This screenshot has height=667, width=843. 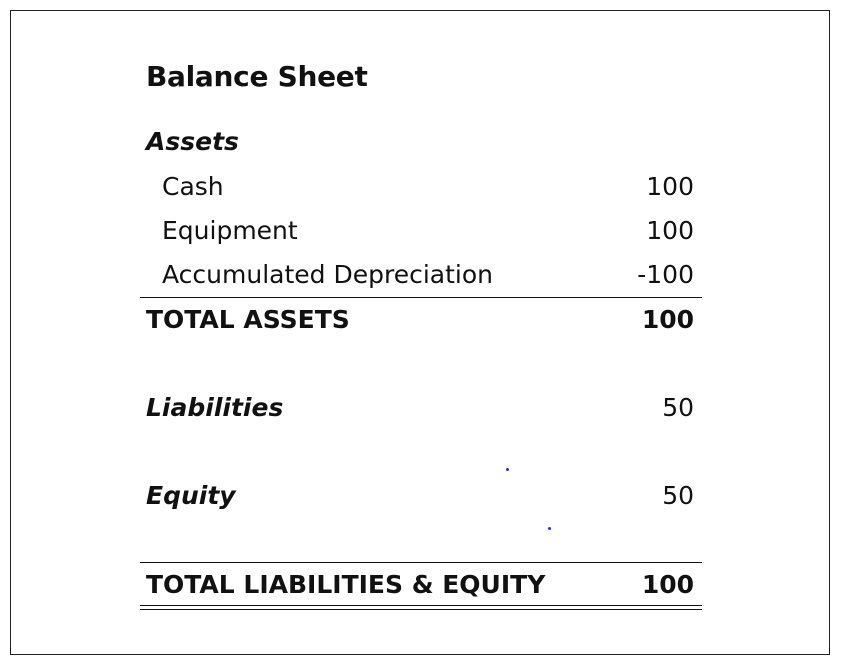 What do you see at coordinates (193, 186) in the screenshot?
I see `line-item-label: Cash` at bounding box center [193, 186].